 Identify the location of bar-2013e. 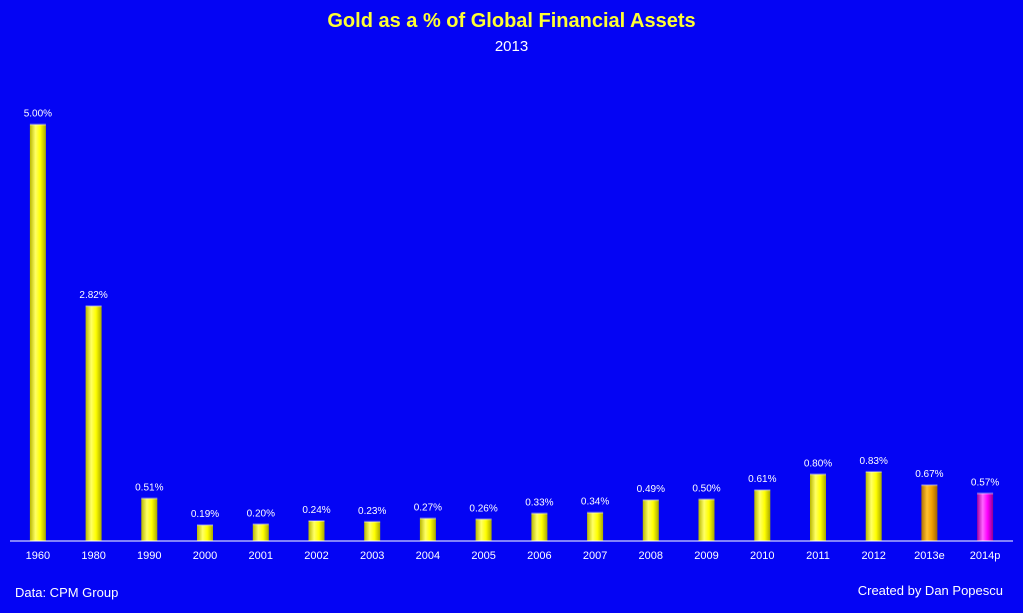
(929, 513).